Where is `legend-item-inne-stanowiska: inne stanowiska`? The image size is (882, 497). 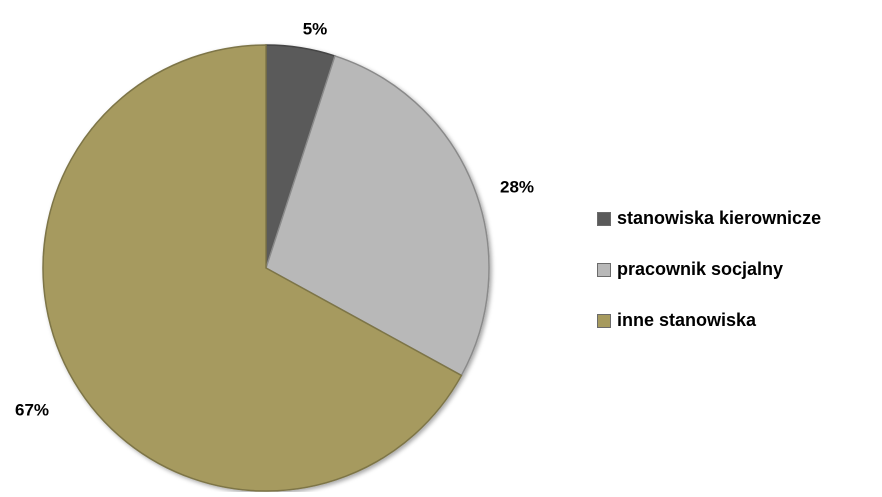
legend-item-inne-stanowiska: inne stanowiska is located at coordinates (709, 320).